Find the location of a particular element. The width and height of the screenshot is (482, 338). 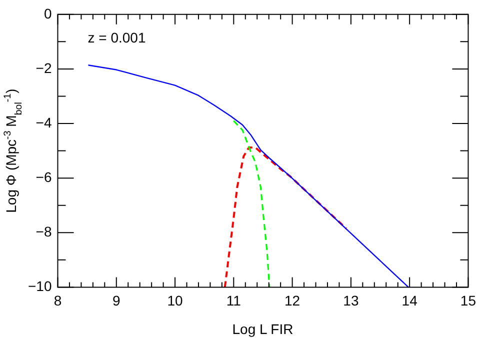

x-tick-label: 11 is located at coordinates (234, 300).